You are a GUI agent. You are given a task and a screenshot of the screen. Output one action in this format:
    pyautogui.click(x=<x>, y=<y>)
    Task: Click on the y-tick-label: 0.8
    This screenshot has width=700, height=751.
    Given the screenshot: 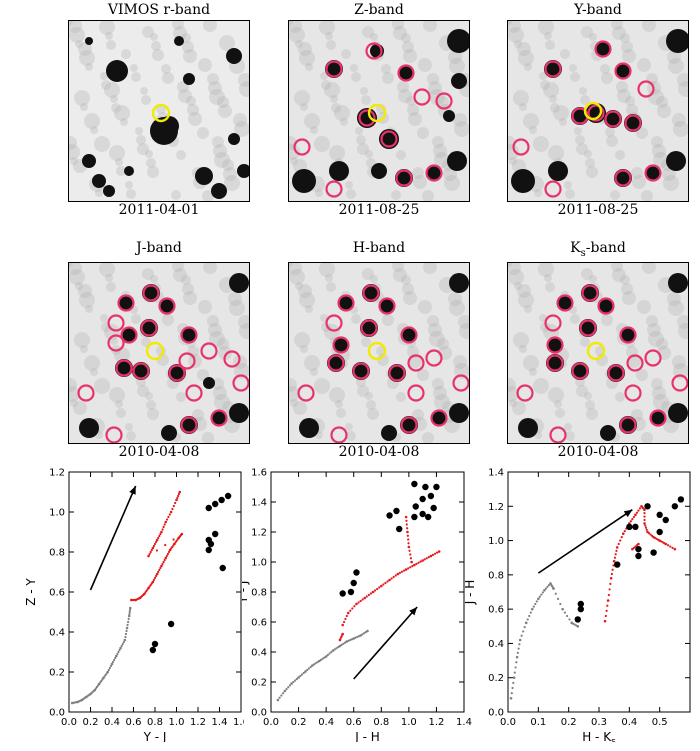 What is the action you would take?
    pyautogui.click(x=259, y=593)
    